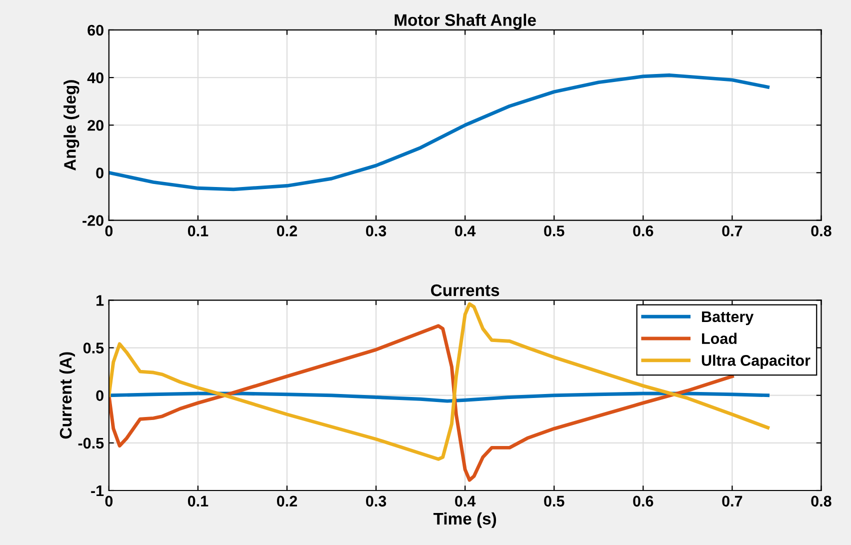 The width and height of the screenshot is (851, 545). I want to click on y-tick-label: 1, so click(100, 300).